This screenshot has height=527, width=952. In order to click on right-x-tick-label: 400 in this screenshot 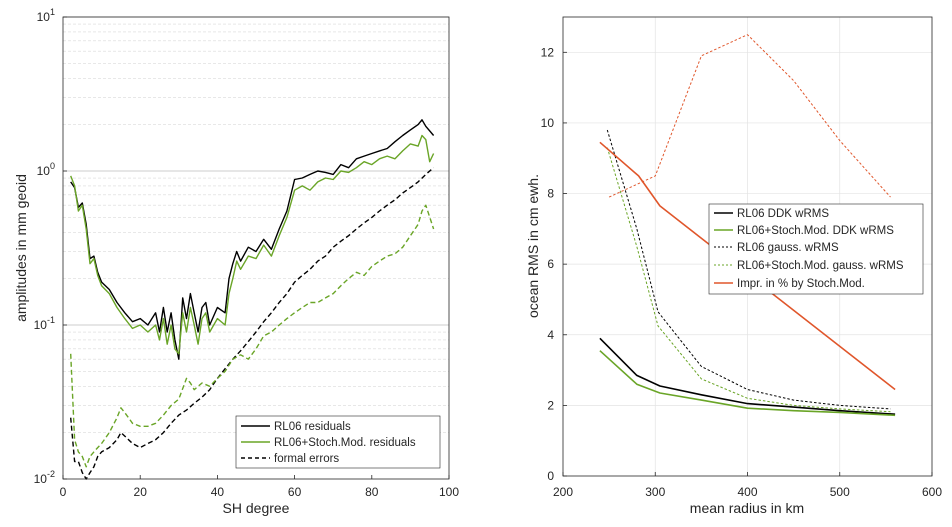, I will do `click(747, 492)`.